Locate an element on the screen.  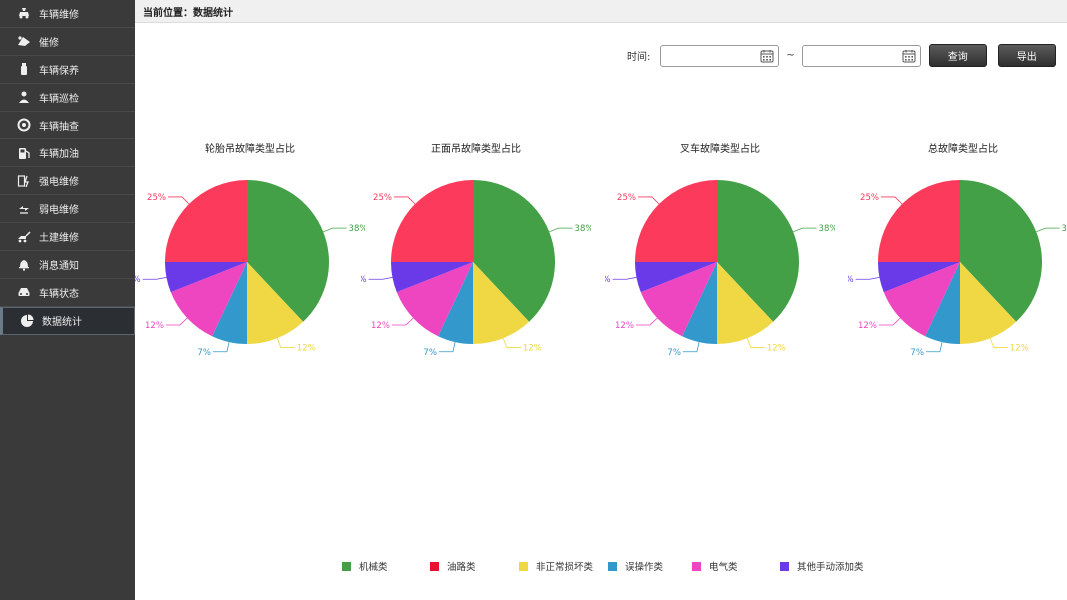
sidebar-item-label: 弱电维修 is located at coordinates (59, 211).